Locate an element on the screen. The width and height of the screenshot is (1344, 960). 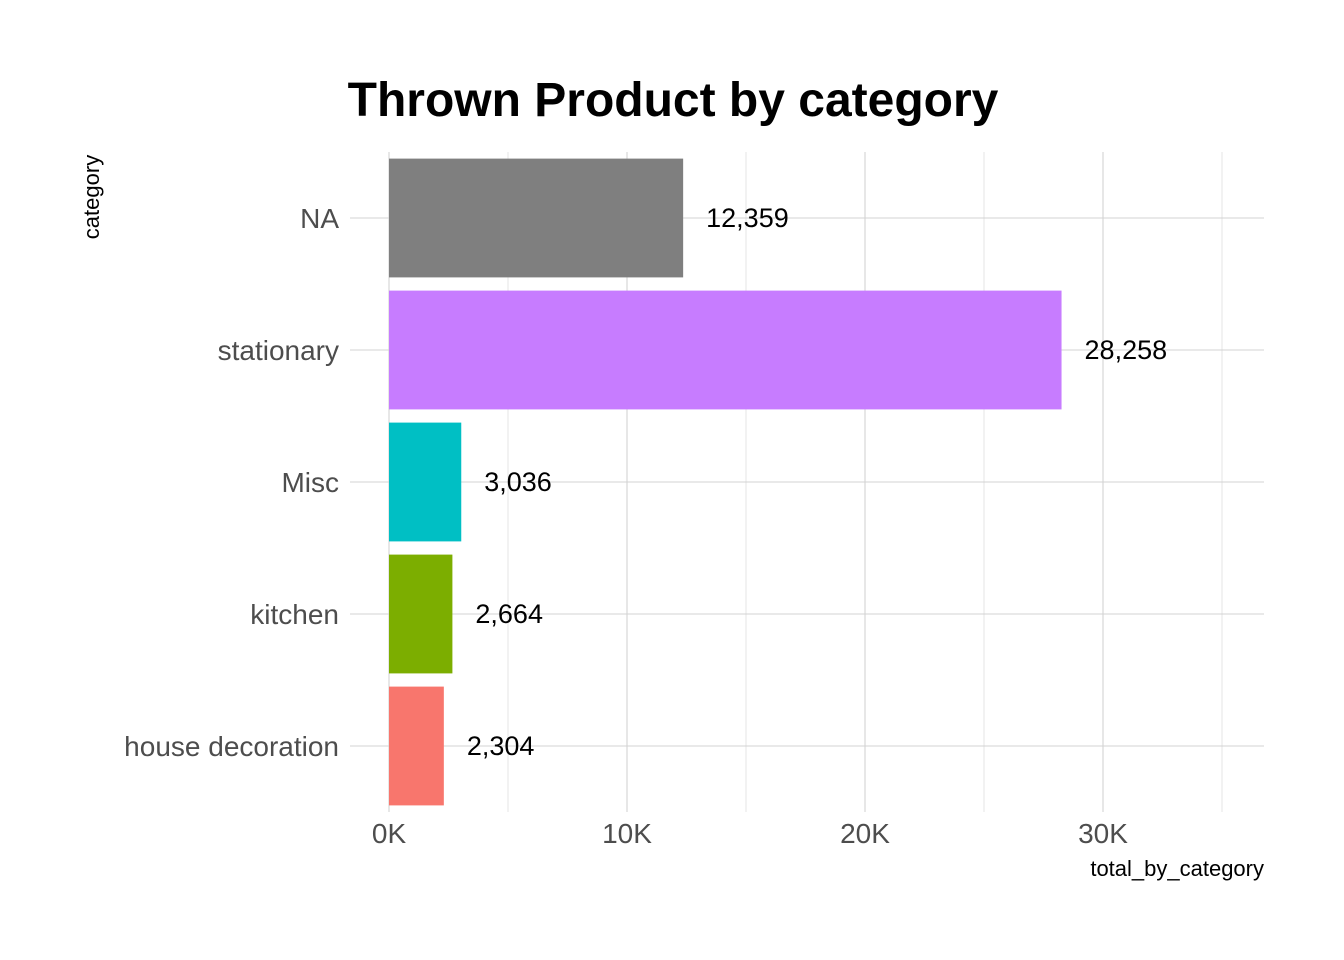
y-tick-label: NA is located at coordinates (319, 218).